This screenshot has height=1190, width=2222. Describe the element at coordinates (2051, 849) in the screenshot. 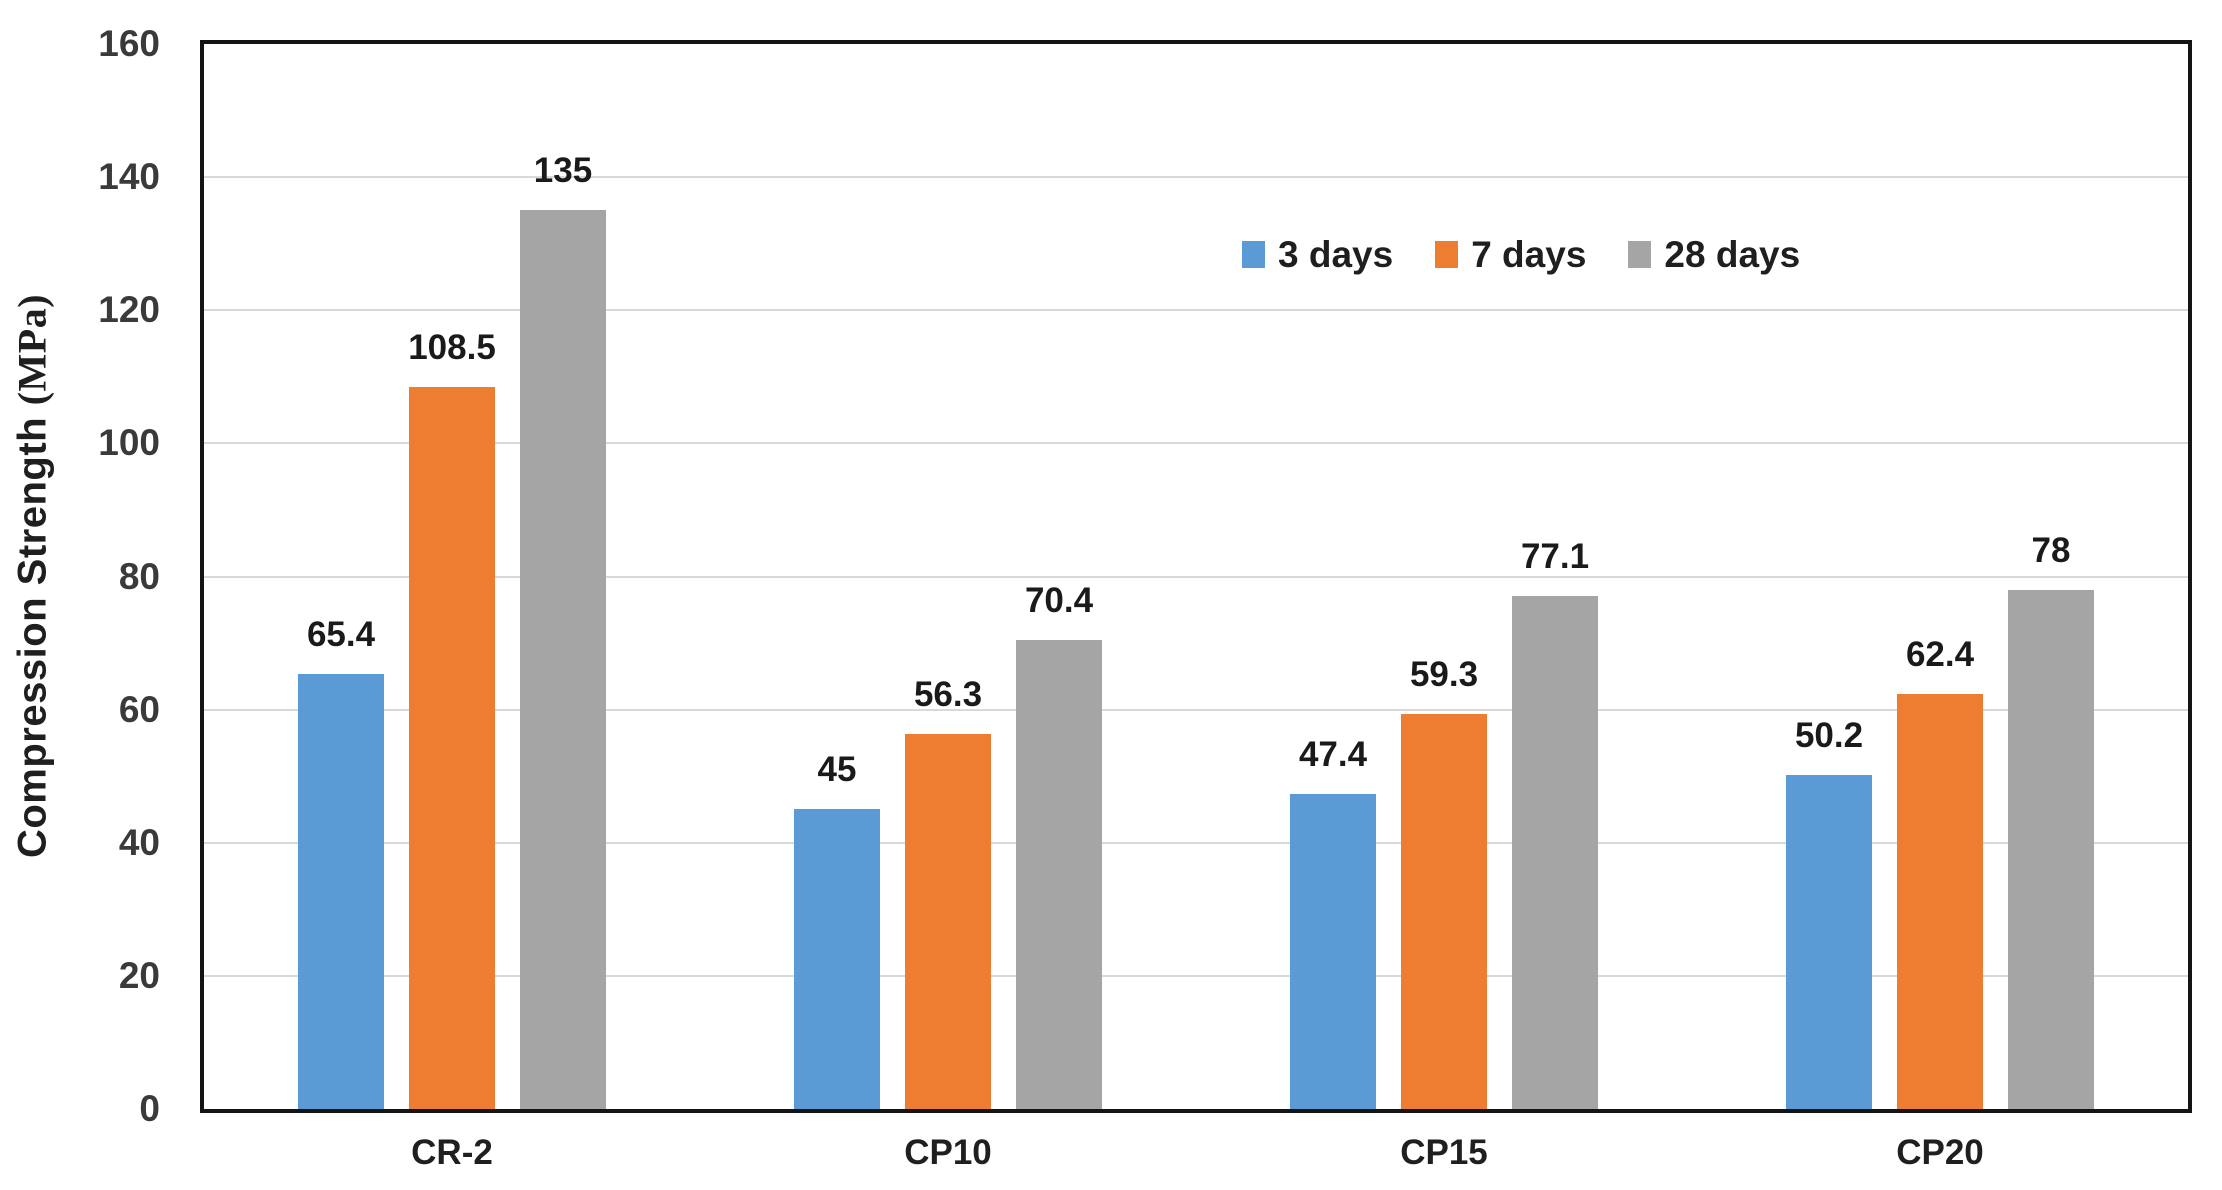

I see `bar-cp20-28-days` at that location.